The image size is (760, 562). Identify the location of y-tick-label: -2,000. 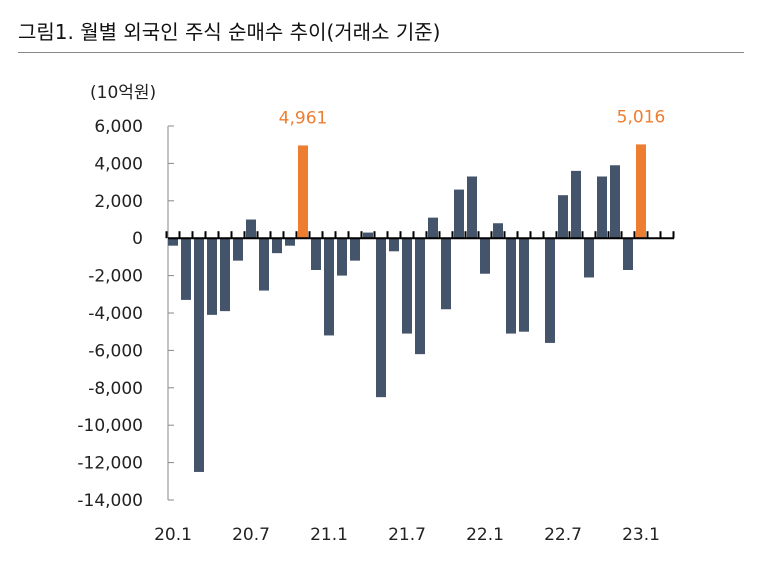
(115, 277).